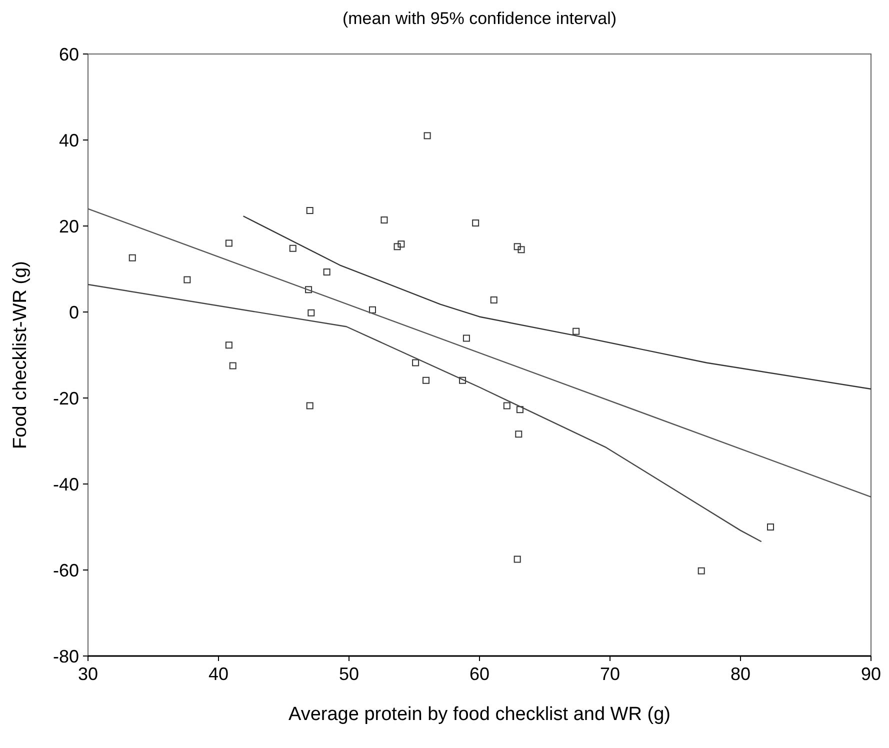 The image size is (889, 748). What do you see at coordinates (479, 714) in the screenshot?
I see `x-axis-title: Average protein by food checklist and WR (g)` at bounding box center [479, 714].